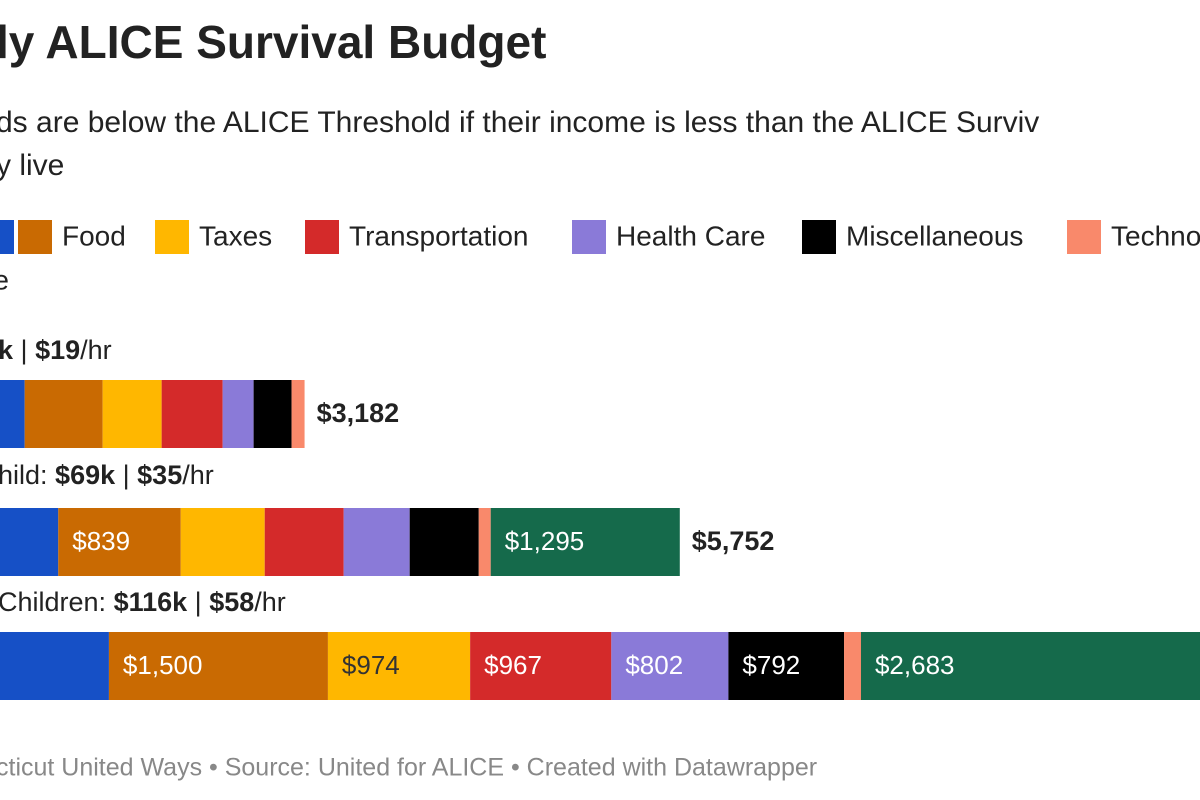 The image size is (1200, 800). Describe the element at coordinates (513, 665) in the screenshot. I see `value-label: $967` at that location.